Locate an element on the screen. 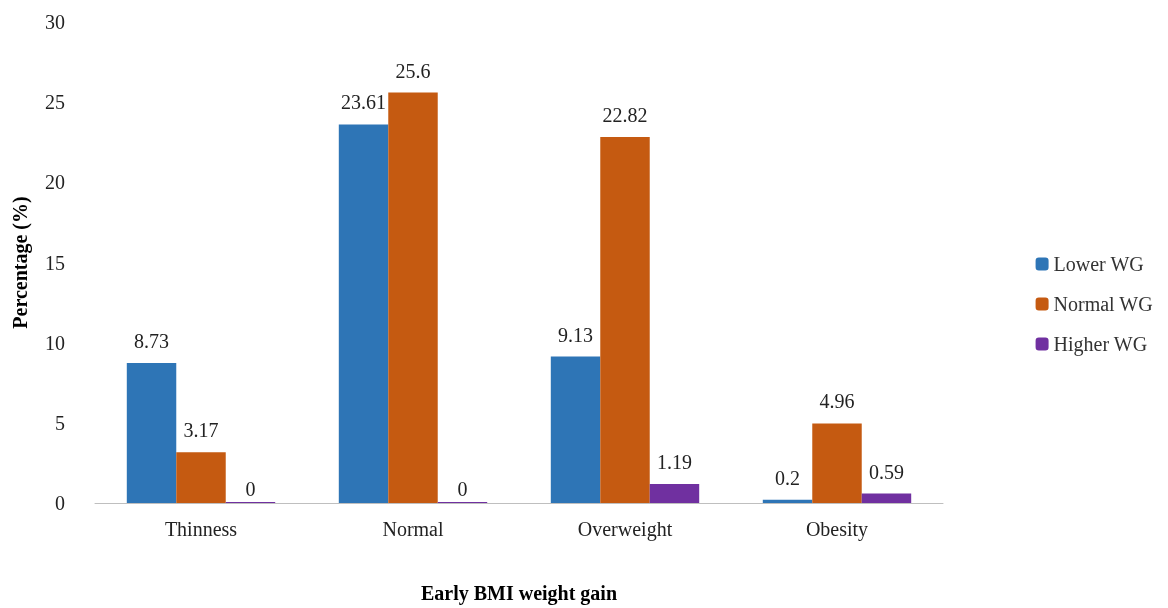 The width and height of the screenshot is (1168, 608). data-label: 8.73 is located at coordinates (152, 341).